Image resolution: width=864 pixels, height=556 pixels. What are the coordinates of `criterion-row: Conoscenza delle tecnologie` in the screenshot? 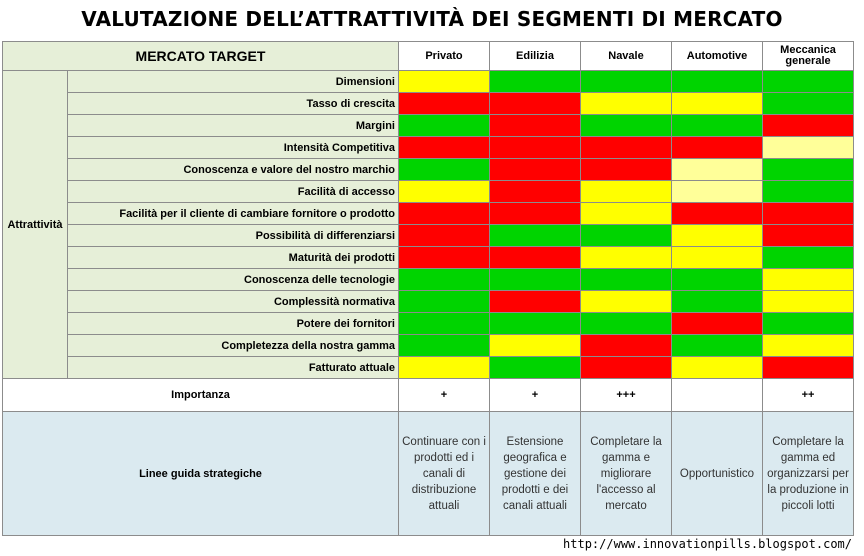 It's located at (428, 279).